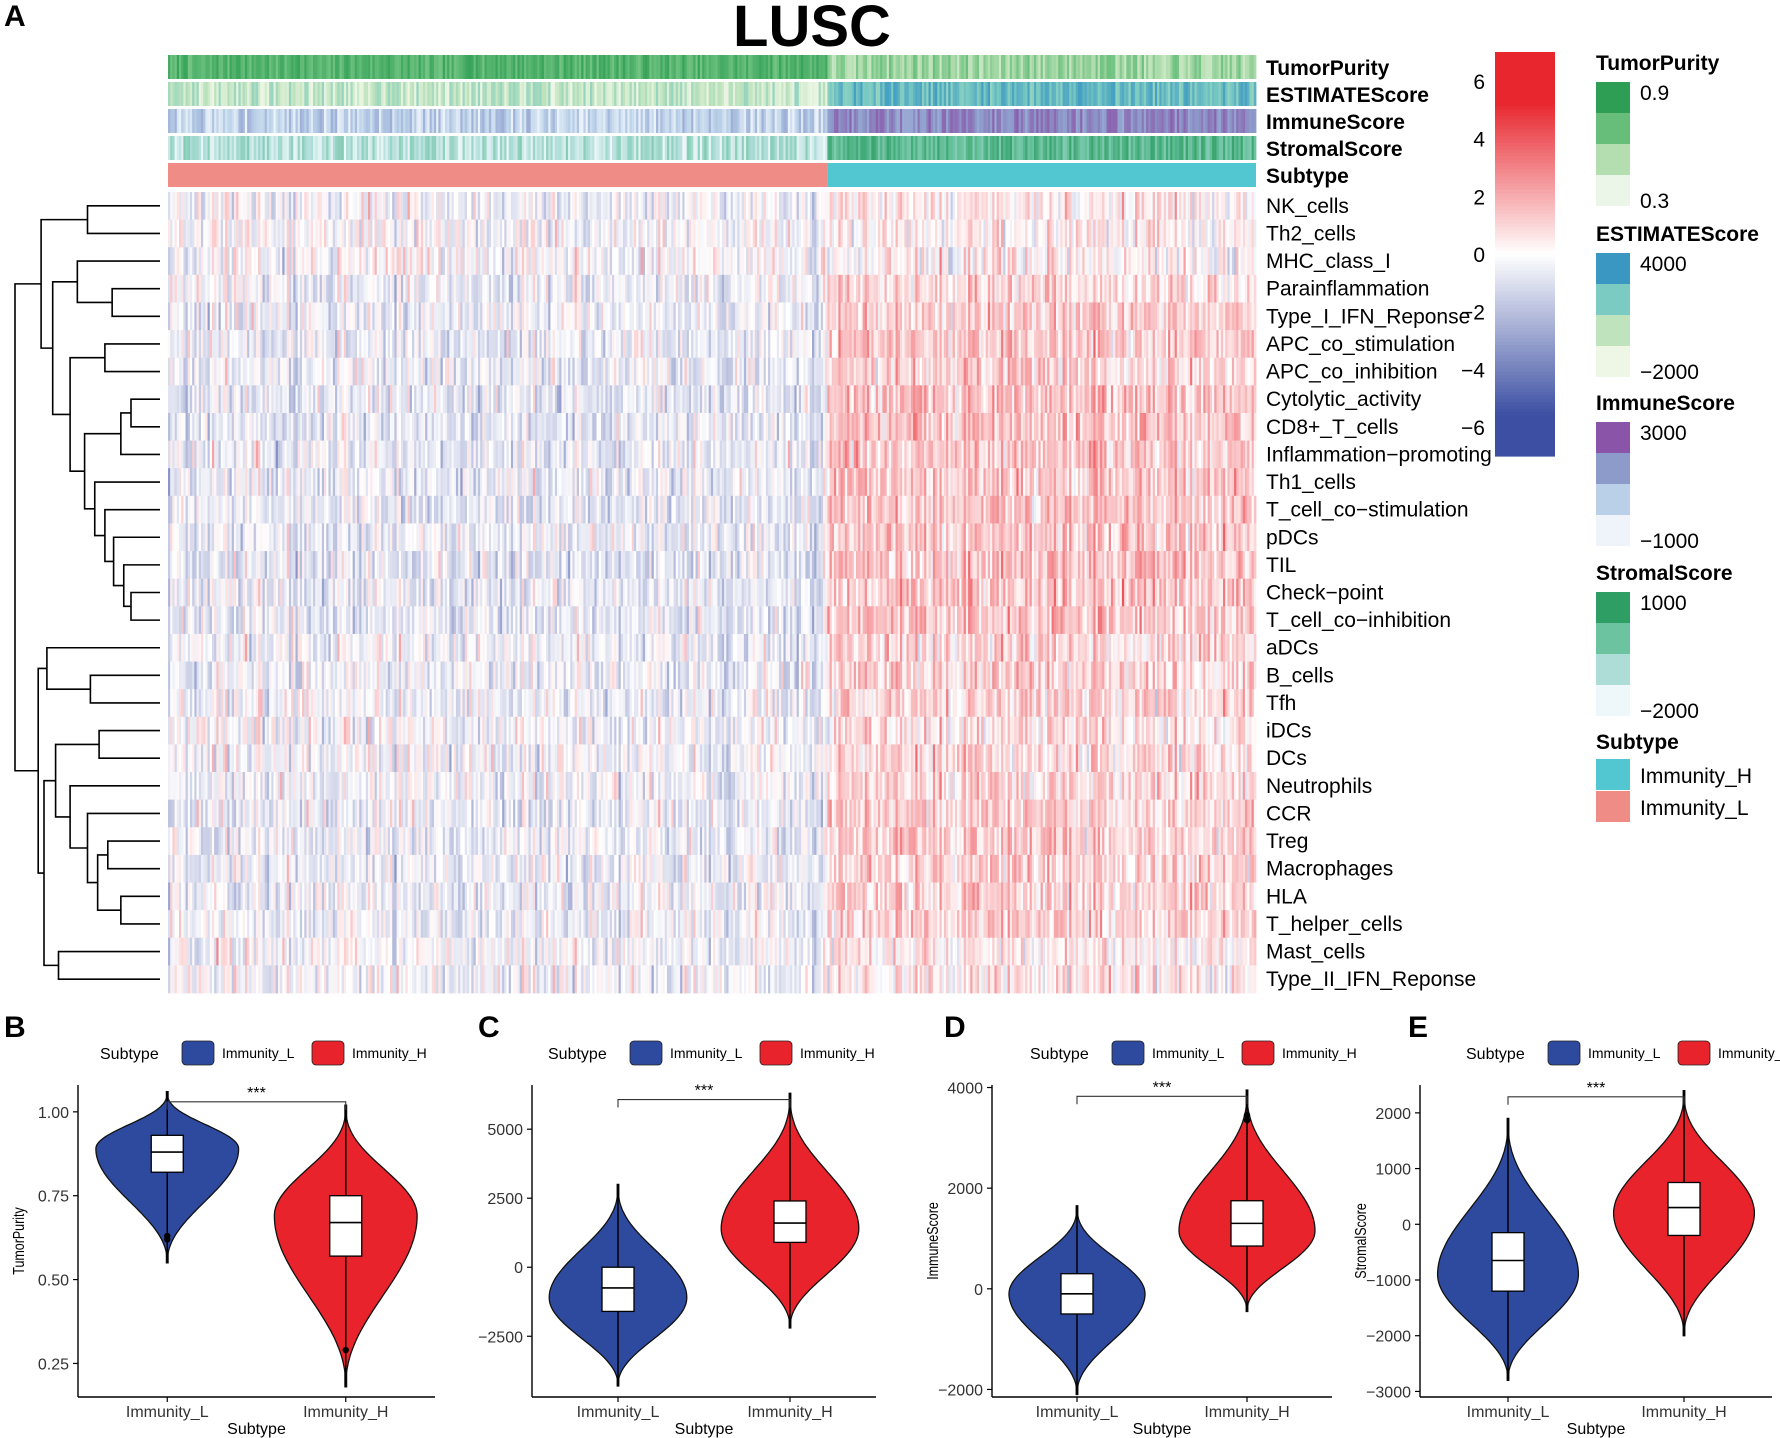 This screenshot has height=1438, width=1780. I want to click on heatmap-row, so click(712, 206).